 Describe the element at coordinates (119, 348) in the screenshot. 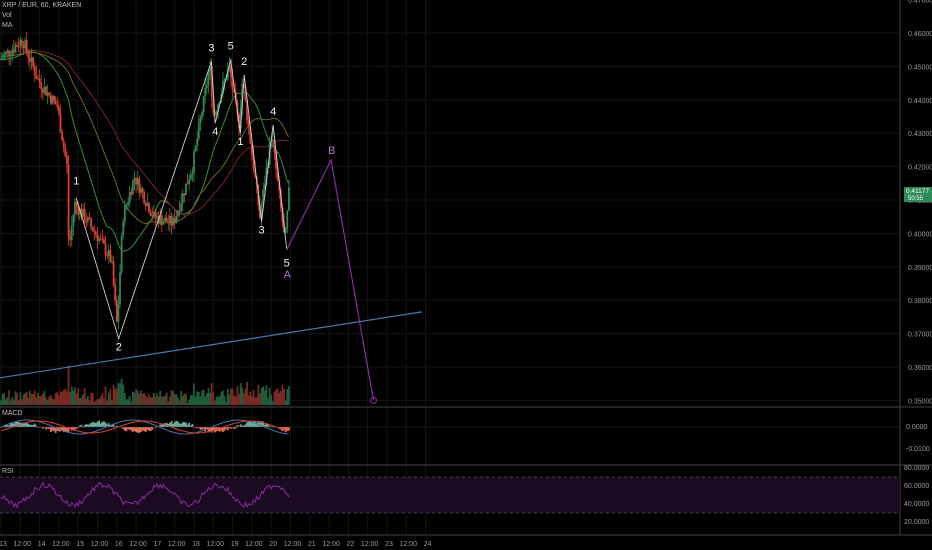

I see `wave-label-2: 2` at that location.